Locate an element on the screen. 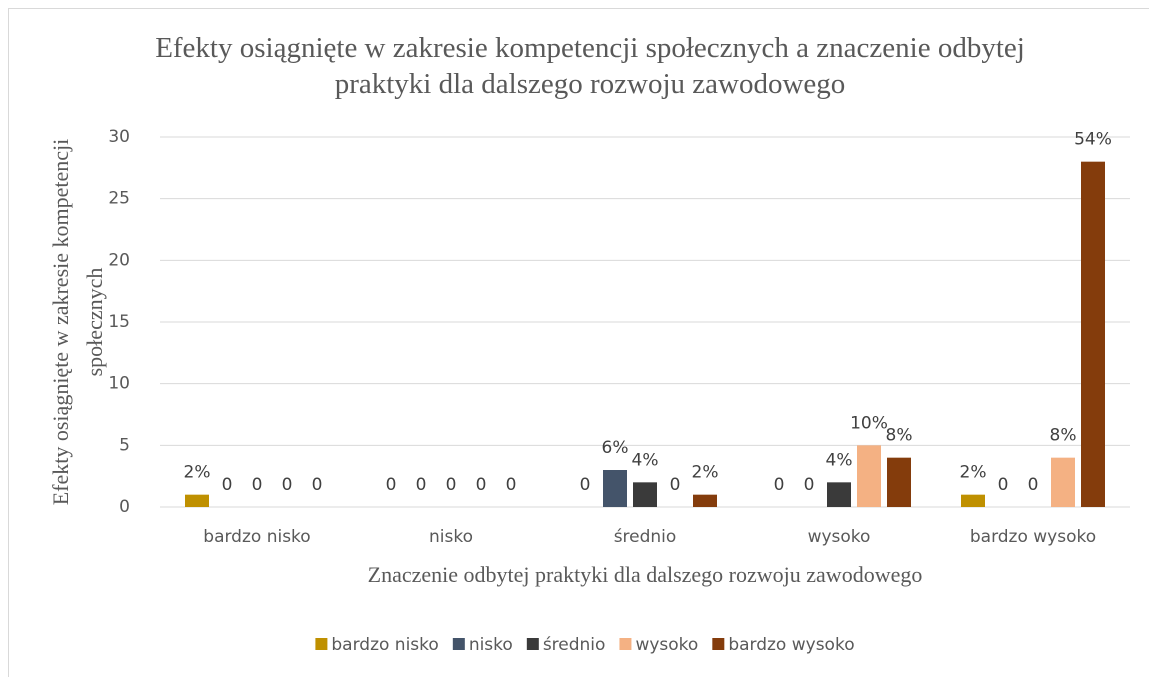 This screenshot has height=677, width=1149. y-tick-label: 25 is located at coordinates (119, 199).